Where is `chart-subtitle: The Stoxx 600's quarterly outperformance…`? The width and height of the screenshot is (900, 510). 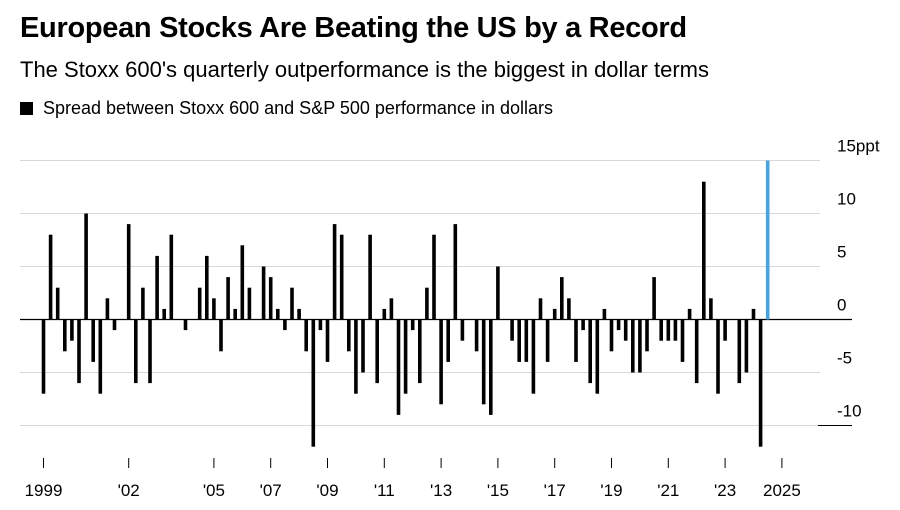 chart-subtitle: The Stoxx 600's quarterly outperformance… is located at coordinates (364, 69).